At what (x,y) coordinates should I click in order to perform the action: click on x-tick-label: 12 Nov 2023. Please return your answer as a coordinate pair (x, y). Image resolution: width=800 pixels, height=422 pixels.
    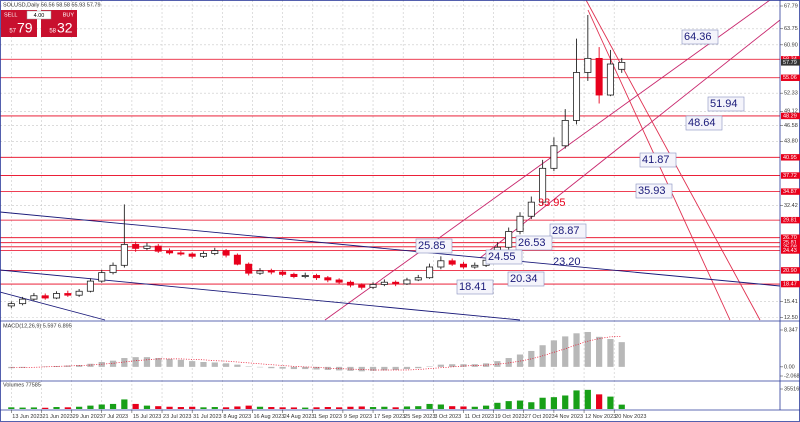
    Looking at the image, I should click on (600, 417).